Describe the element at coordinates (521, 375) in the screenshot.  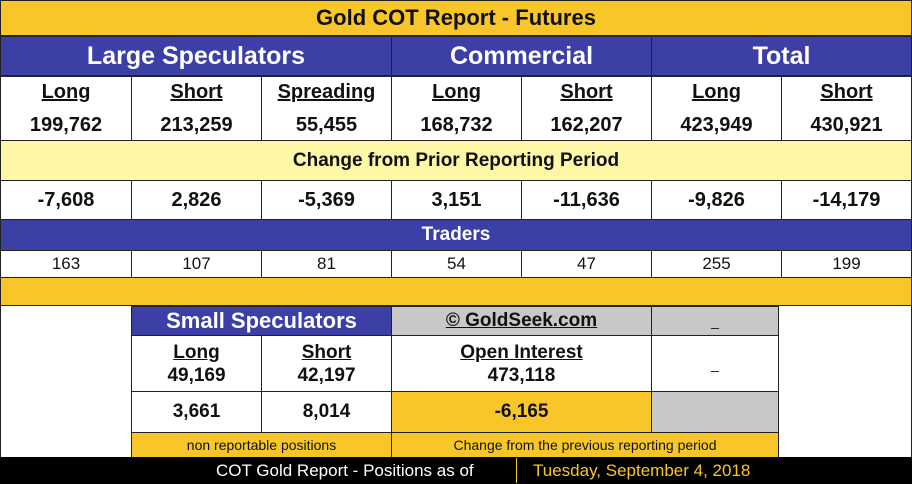
I see `open-interest-value: 473,118` at that location.